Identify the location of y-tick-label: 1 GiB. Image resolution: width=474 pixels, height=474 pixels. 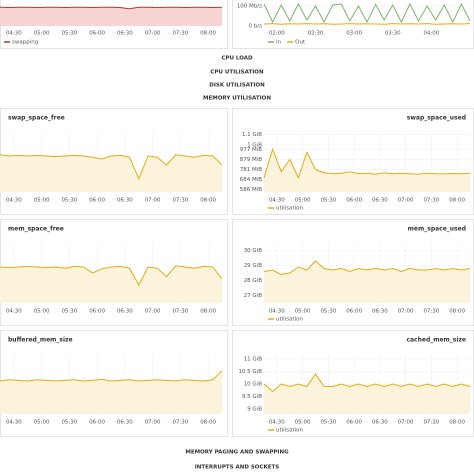
(254, 145).